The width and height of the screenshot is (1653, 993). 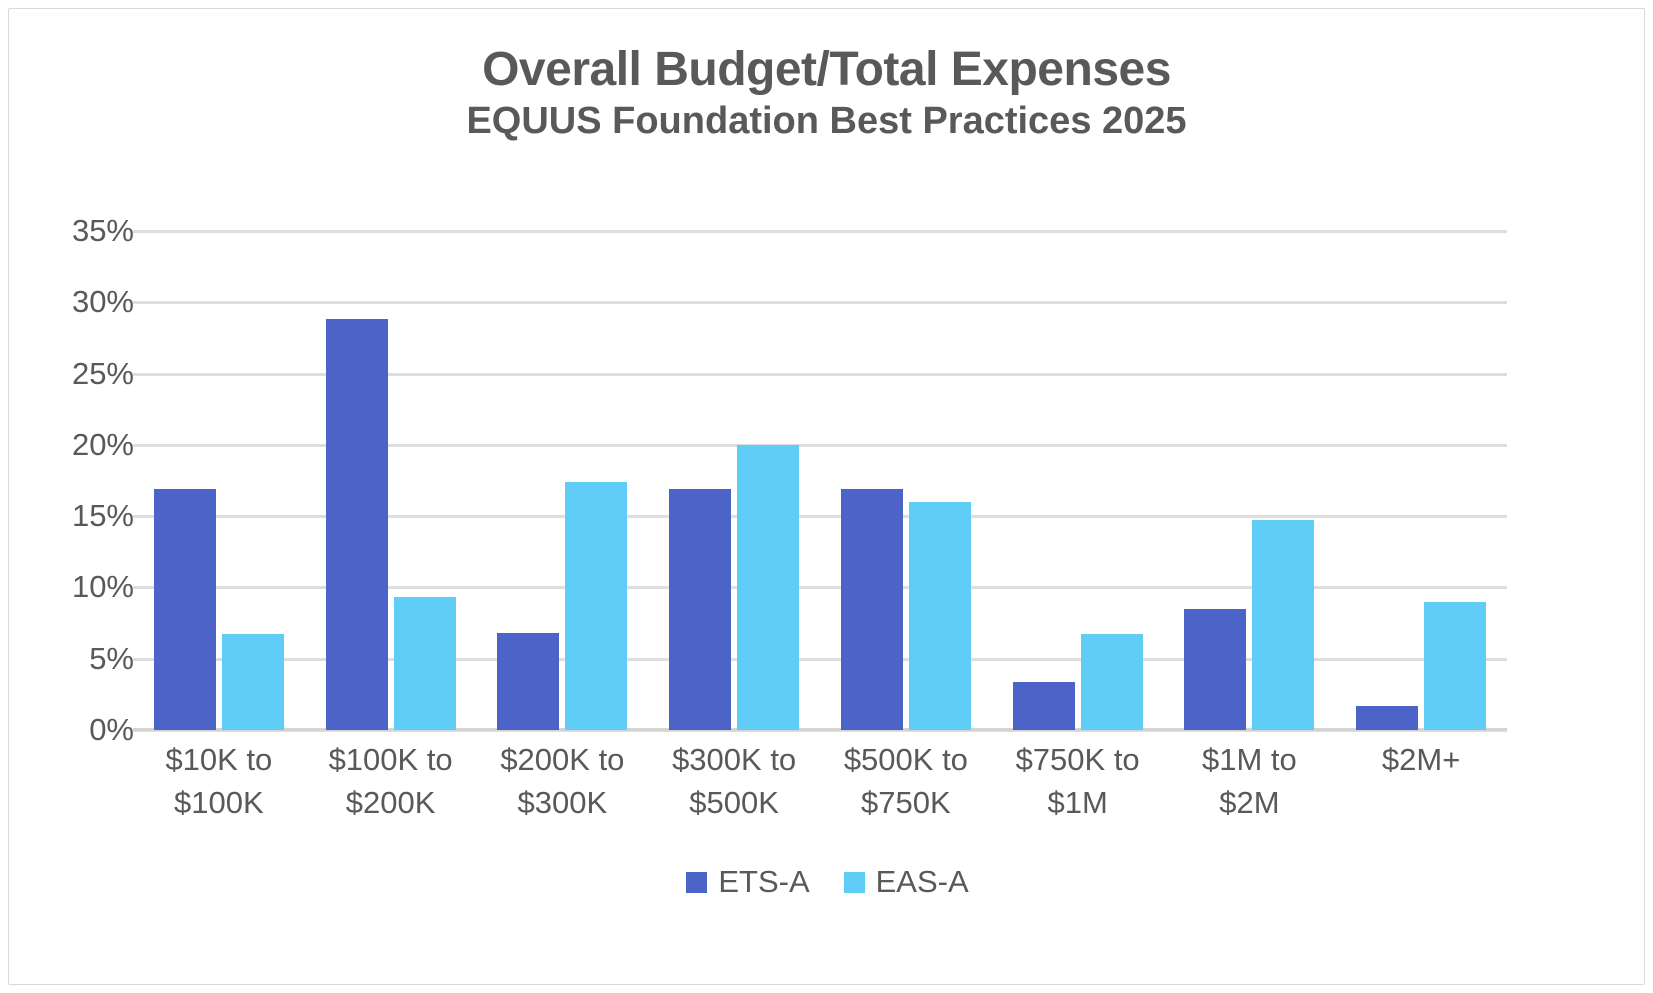 What do you see at coordinates (764, 881) in the screenshot?
I see `legend-label: ETS-A` at bounding box center [764, 881].